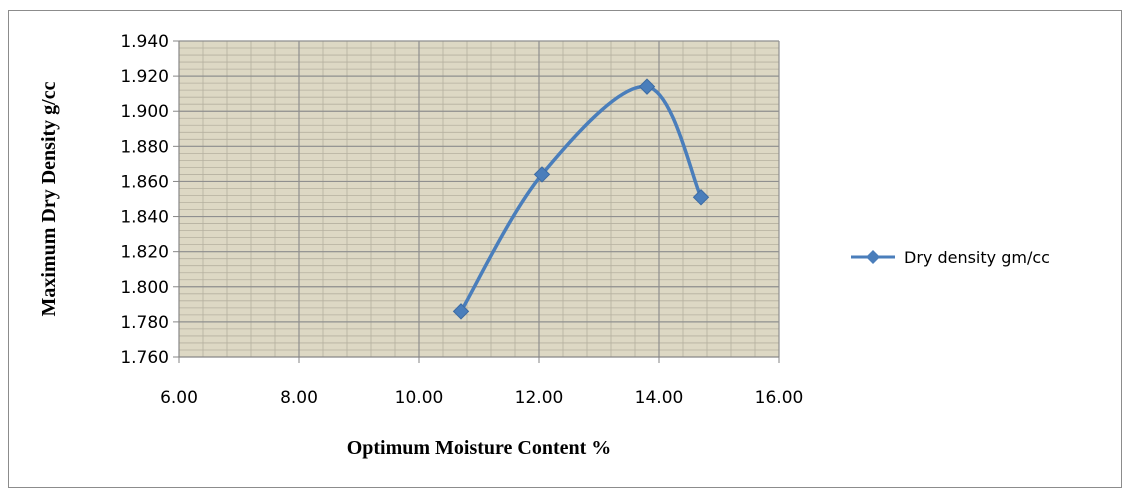 This screenshot has height=494, width=1129. What do you see at coordinates (419, 398) in the screenshot?
I see `x-tick-label: 10.00` at bounding box center [419, 398].